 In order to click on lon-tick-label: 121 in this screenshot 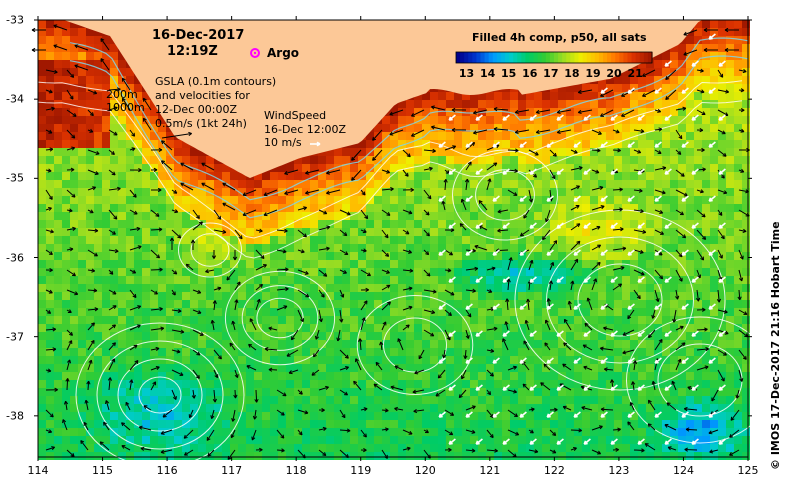, I will do `click(490, 470)`.